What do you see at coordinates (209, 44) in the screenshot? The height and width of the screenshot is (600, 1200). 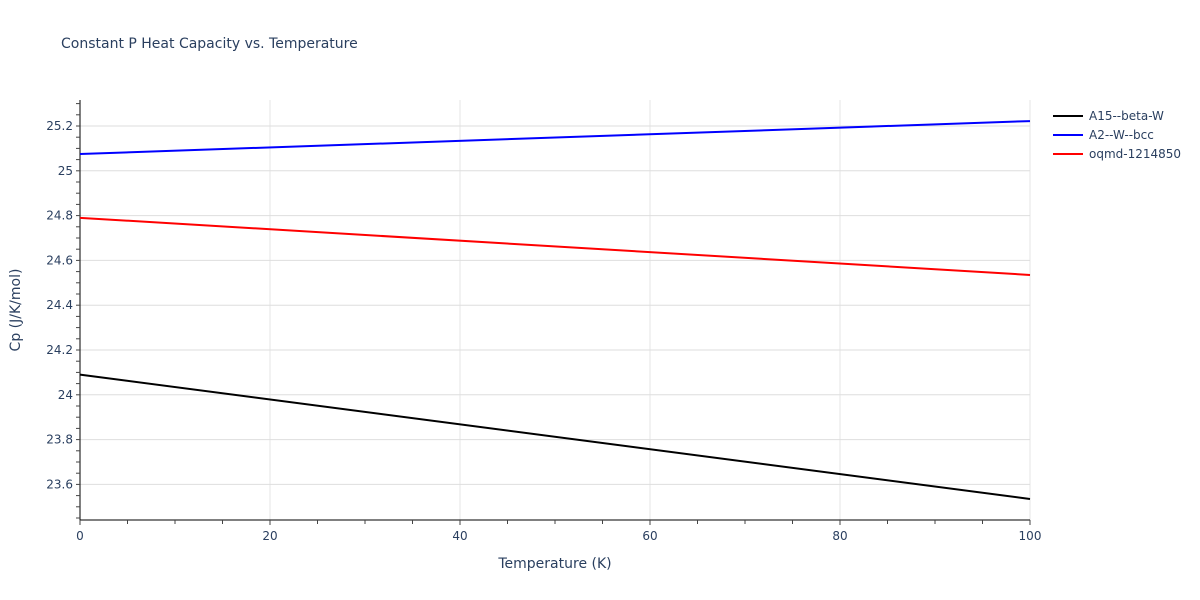 I see `chart-title: Constant P Heat Capacity vs. Temperature` at bounding box center [209, 44].